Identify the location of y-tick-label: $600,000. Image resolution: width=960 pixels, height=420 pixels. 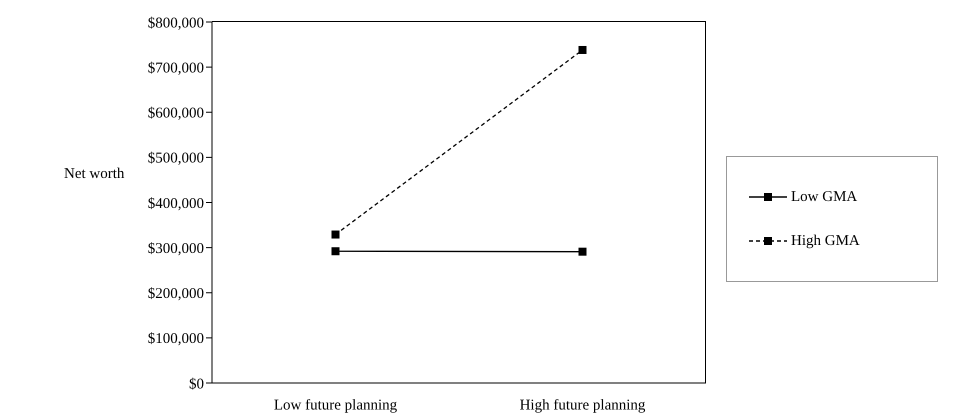
(176, 114).